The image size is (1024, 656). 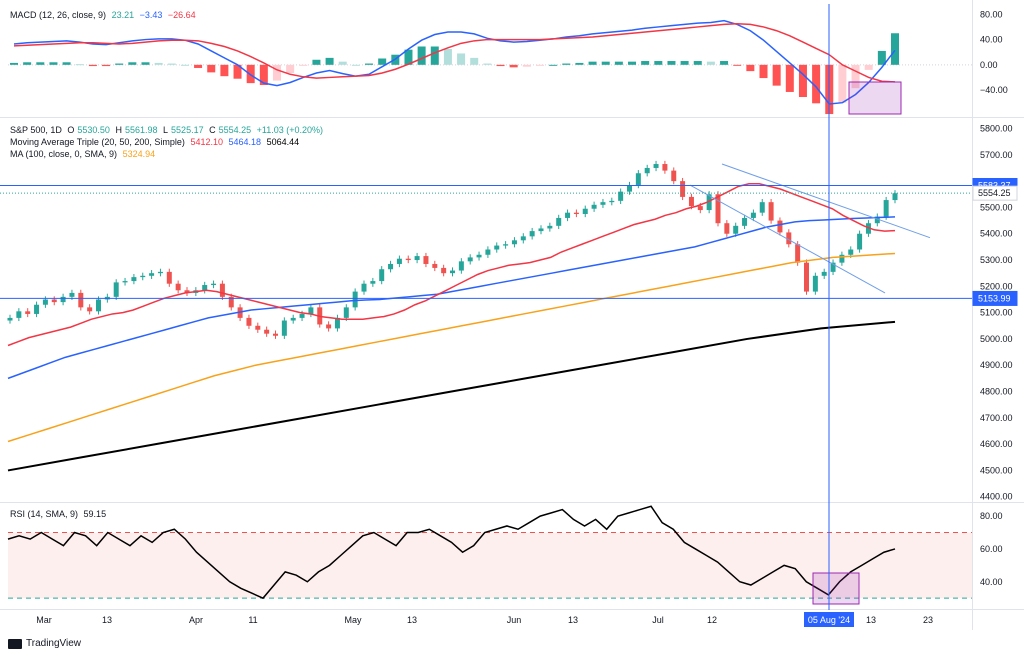 I want to click on price-tick-label: 5700.00, so click(x=996, y=155).